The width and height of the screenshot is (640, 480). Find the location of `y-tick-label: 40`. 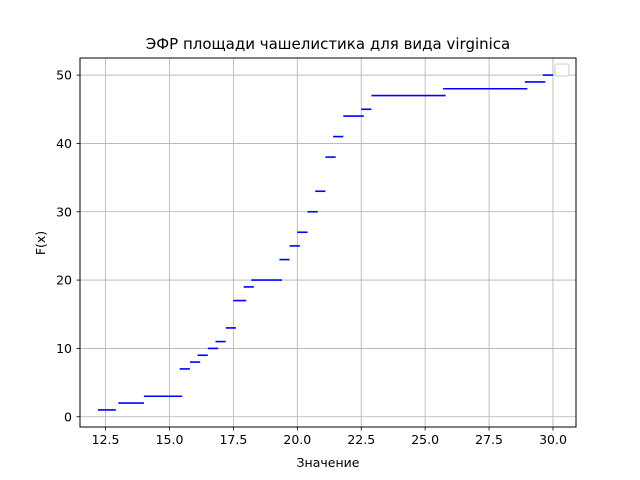

y-tick-label: 40 is located at coordinates (64, 143).